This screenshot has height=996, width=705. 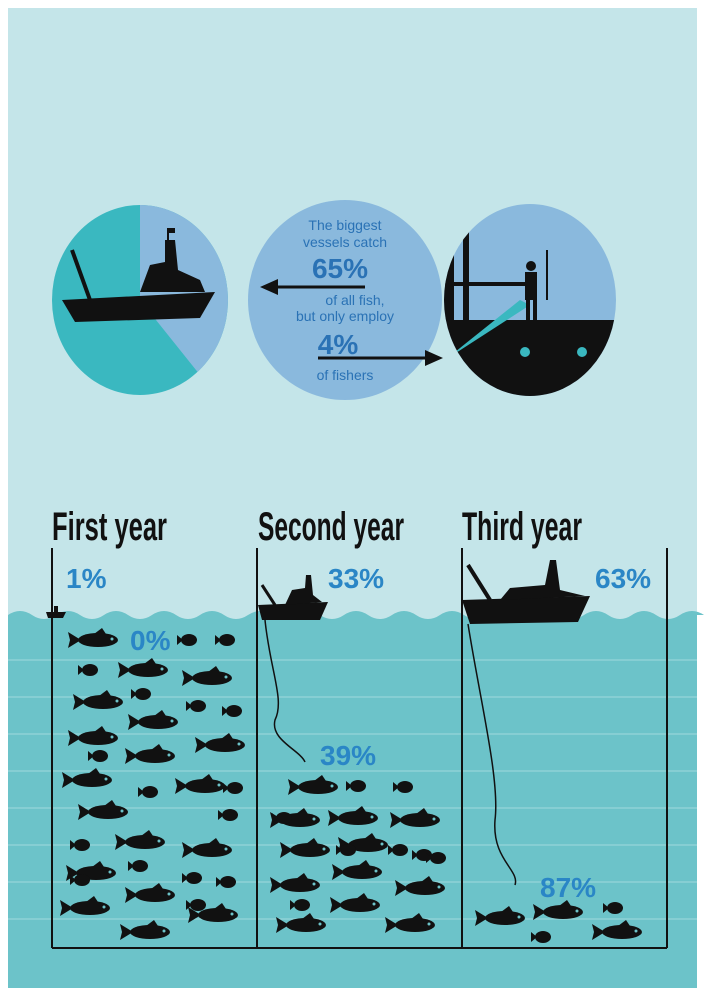 What do you see at coordinates (86, 578) in the screenshot?
I see `vessel-share: 1%` at bounding box center [86, 578].